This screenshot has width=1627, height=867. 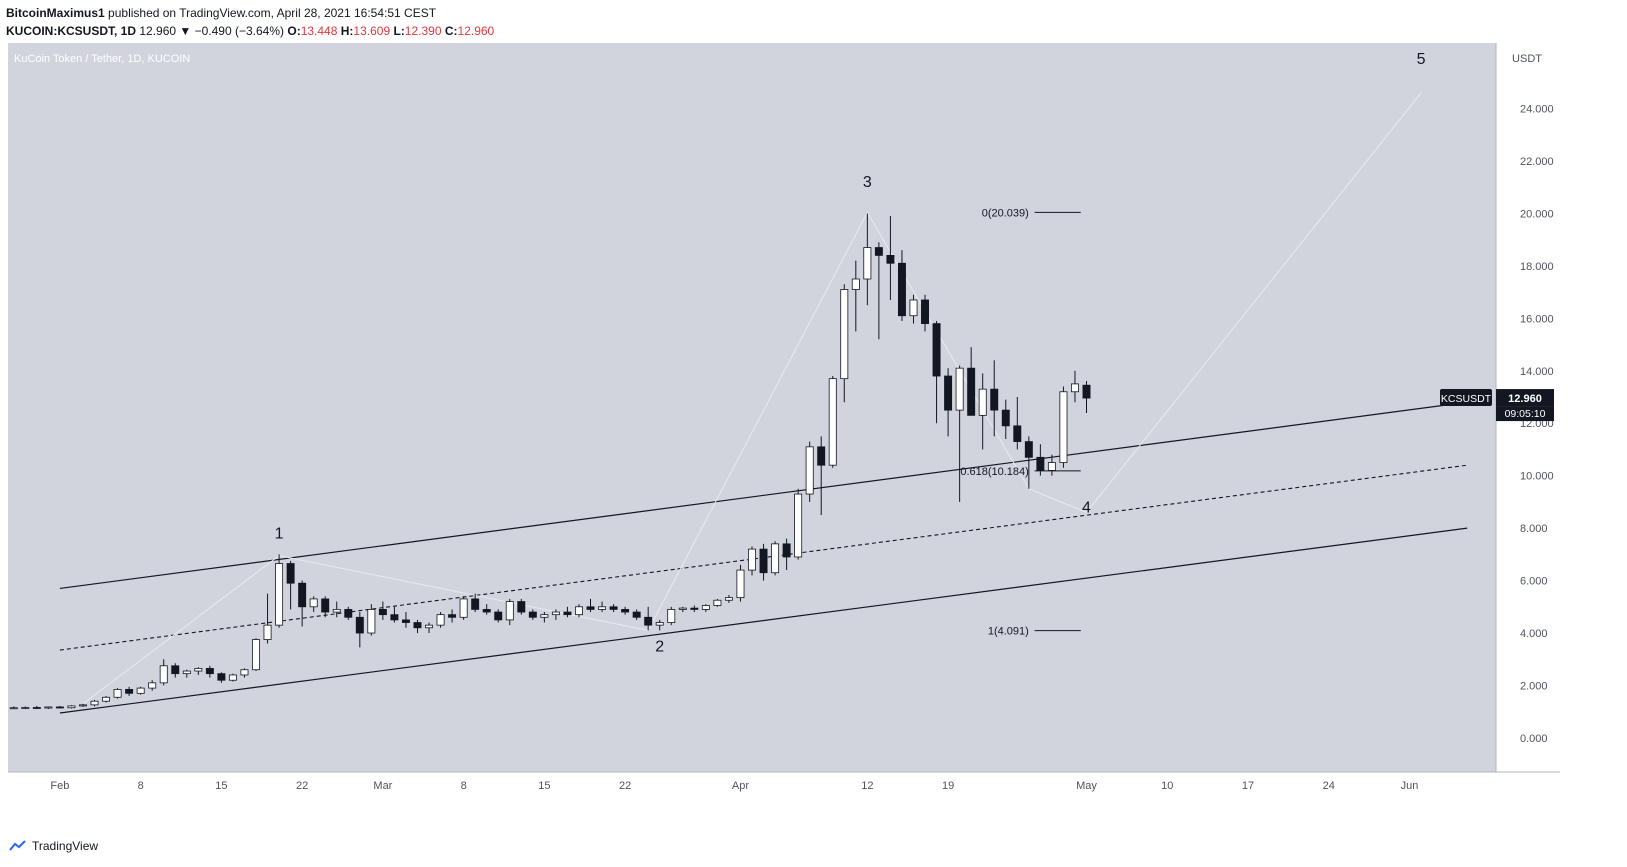 I want to click on last-price: 12.960, so click(x=158, y=31).